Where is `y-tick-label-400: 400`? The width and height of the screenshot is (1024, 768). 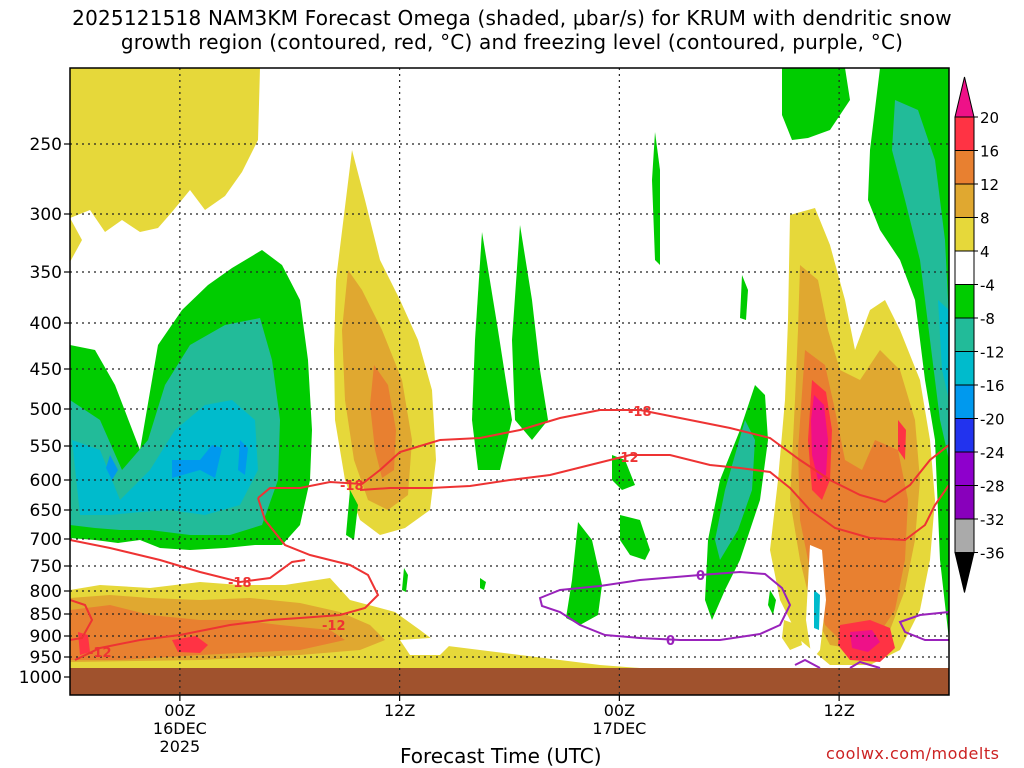 y-tick-label-400: 400 is located at coordinates (46, 324).